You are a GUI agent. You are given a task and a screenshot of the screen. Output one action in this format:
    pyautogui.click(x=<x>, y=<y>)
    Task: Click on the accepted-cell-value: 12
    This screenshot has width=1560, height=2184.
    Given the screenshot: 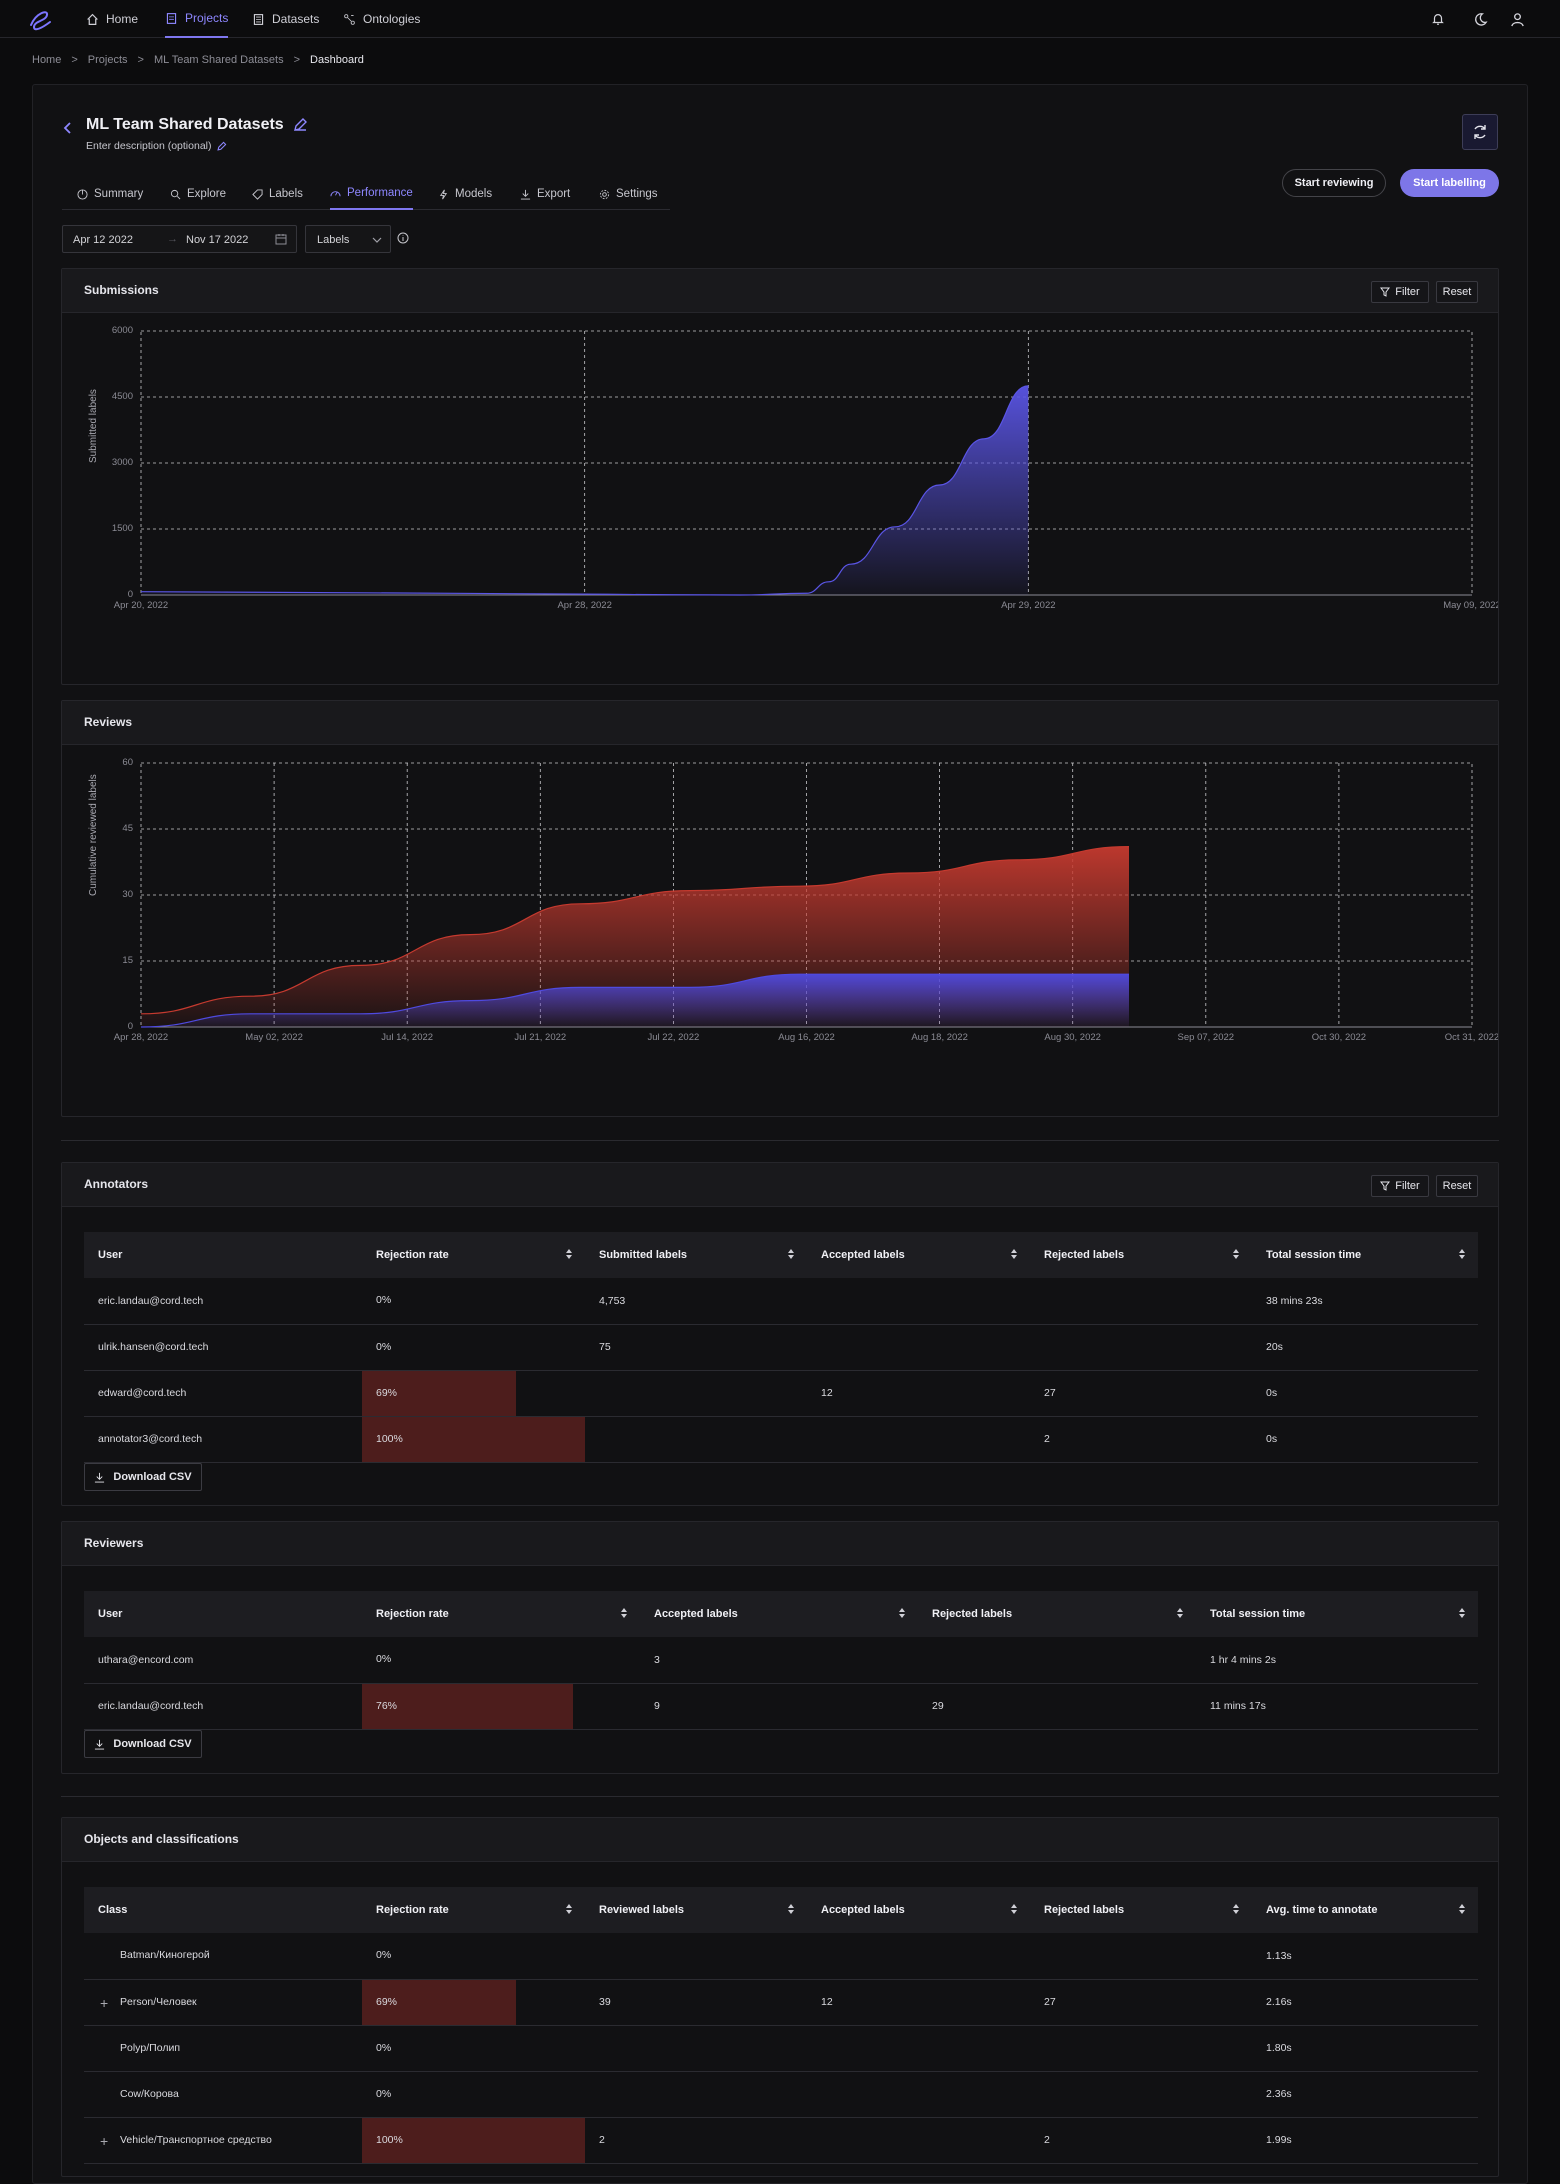 What is the action you would take?
    pyautogui.click(x=827, y=1393)
    